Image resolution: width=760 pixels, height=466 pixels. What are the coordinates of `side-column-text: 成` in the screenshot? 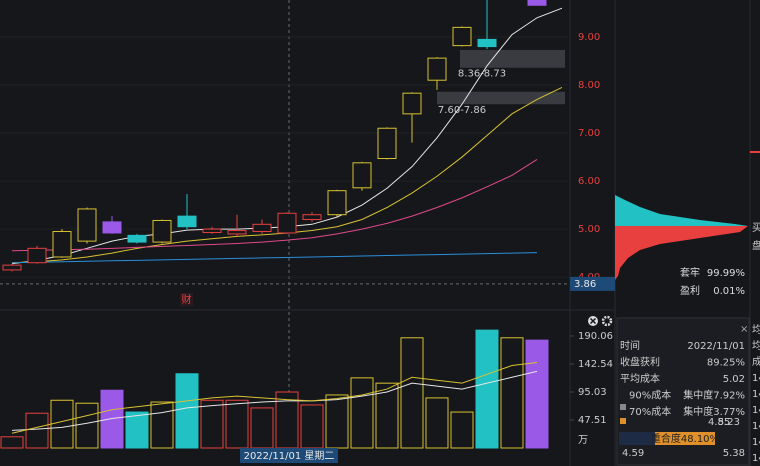 It's located at (756, 362).